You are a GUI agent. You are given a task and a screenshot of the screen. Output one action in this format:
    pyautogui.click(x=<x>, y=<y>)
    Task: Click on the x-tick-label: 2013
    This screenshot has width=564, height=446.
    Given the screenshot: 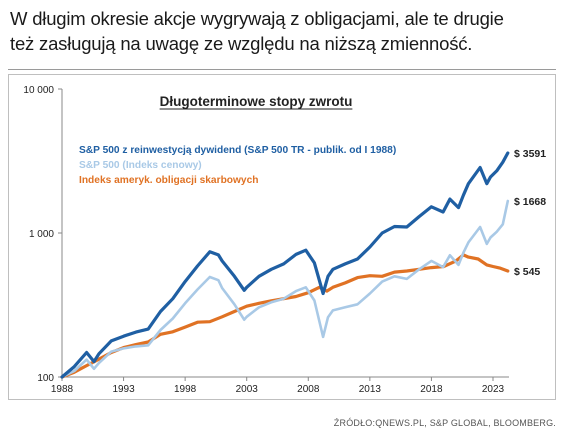 What is the action you would take?
    pyautogui.click(x=370, y=389)
    